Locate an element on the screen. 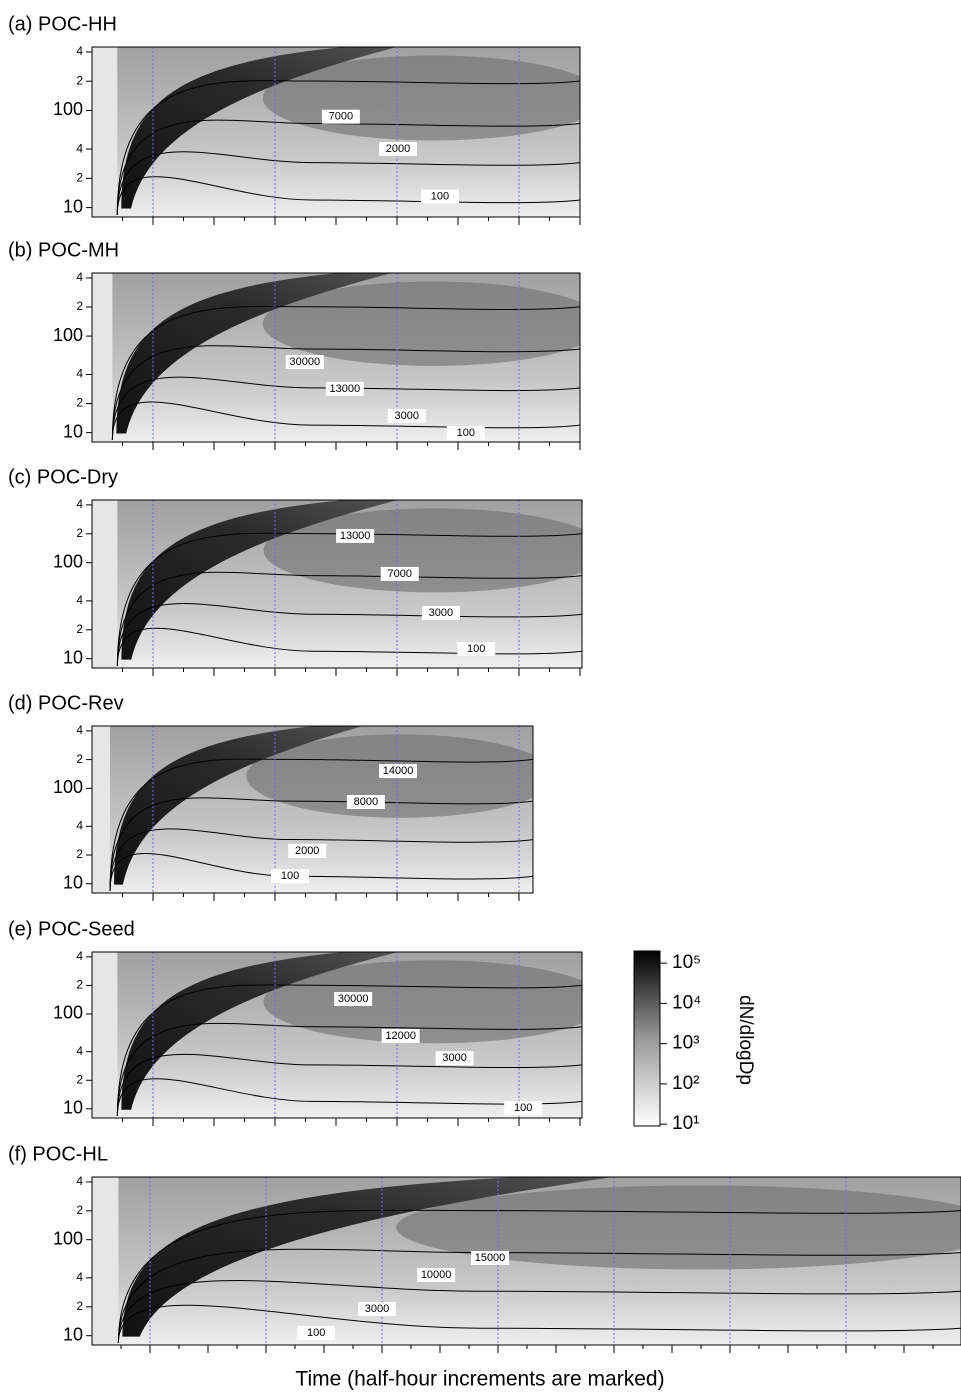 The height and width of the screenshot is (1394, 961). contour-label: 13000 is located at coordinates (355, 536).